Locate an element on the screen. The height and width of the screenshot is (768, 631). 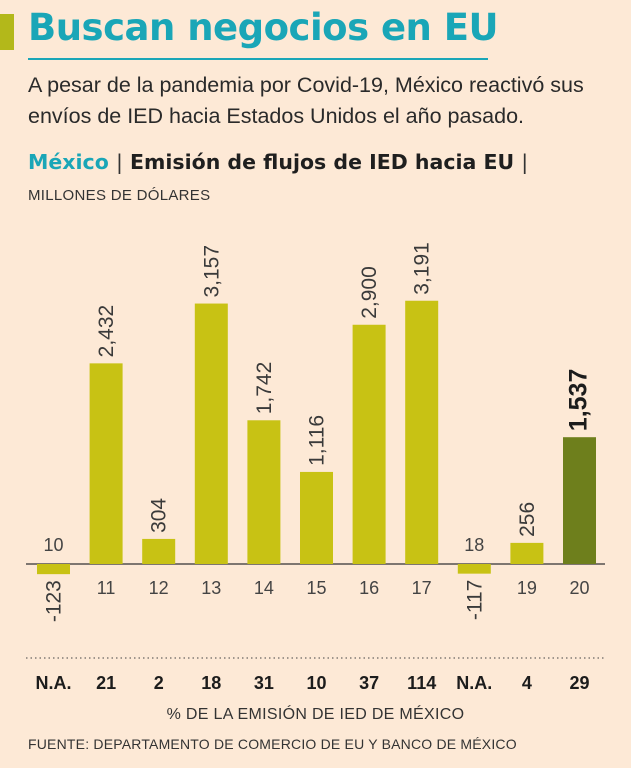
tick-label: 11 is located at coordinates (106, 588).